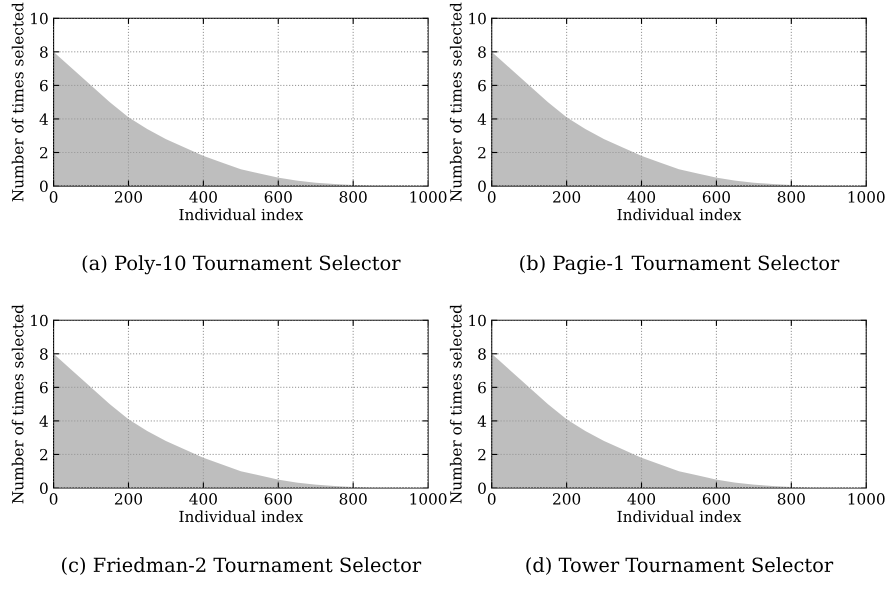 The height and width of the screenshot is (610, 893). What do you see at coordinates (242, 566) in the screenshot?
I see `text: (c) Friedman-2 Tournament Selector` at bounding box center [242, 566].